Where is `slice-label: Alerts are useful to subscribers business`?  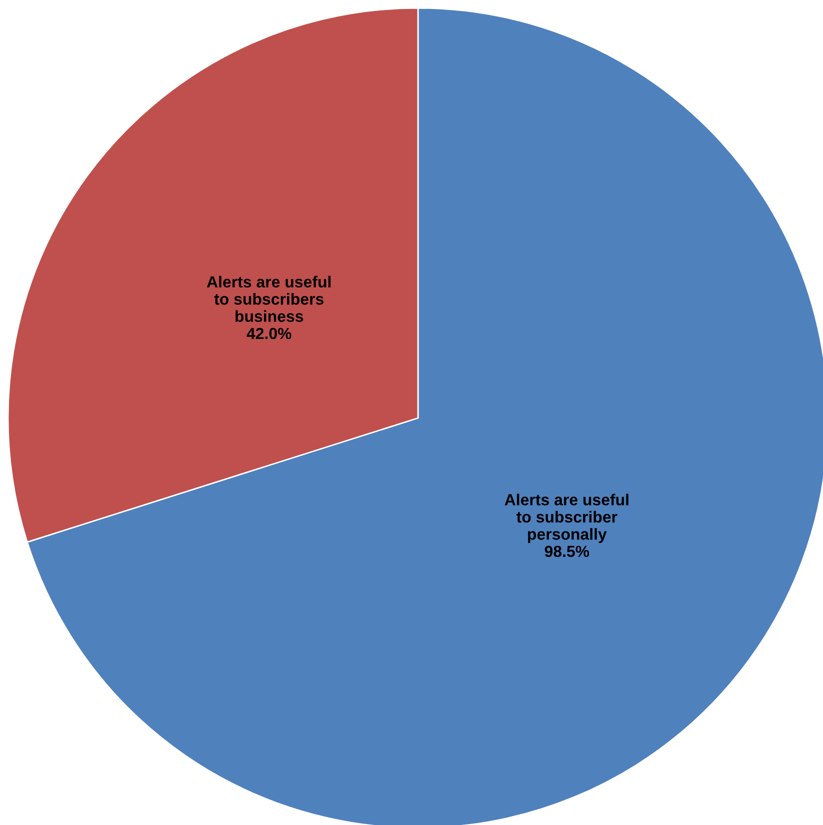 slice-label: Alerts are useful to subscribers business is located at coordinates (268, 299).